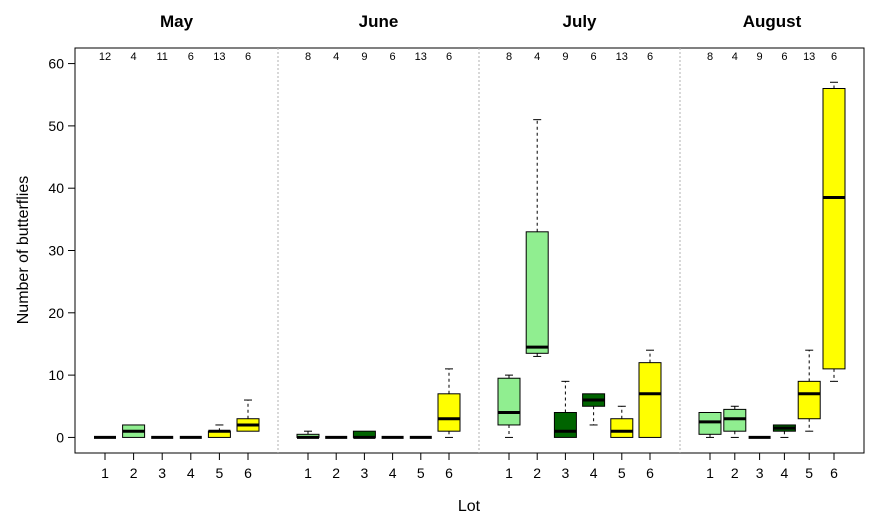 The height and width of the screenshot is (516, 880). Describe the element at coordinates (56, 375) in the screenshot. I see `y-tick-label: 10` at that location.